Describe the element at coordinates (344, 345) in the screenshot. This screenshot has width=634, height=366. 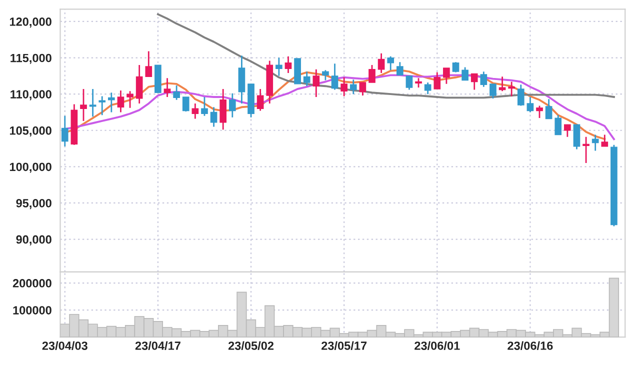
I see `x-tick-label: 23/05/17` at that location.